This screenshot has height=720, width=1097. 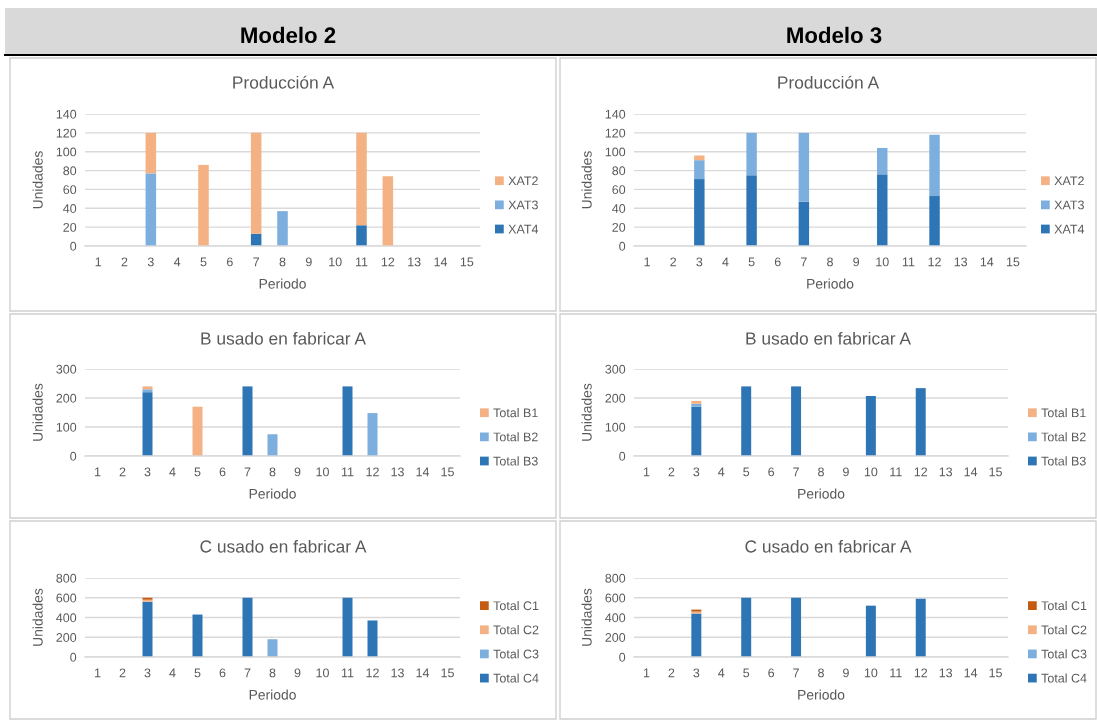 I want to click on legend-label: XAT3, so click(x=523, y=205).